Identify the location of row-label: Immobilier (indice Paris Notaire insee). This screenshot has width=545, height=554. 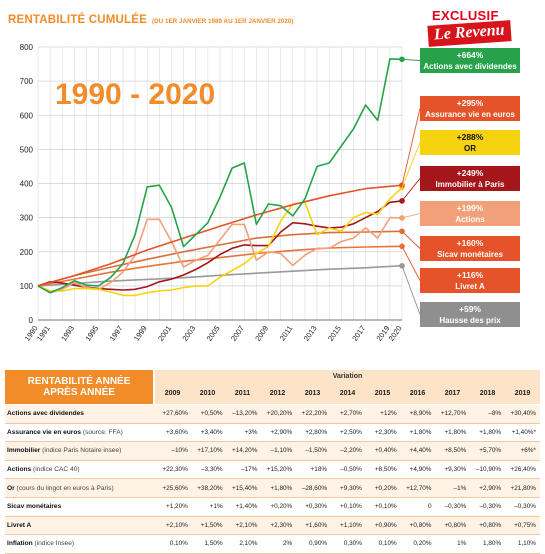
(64, 451).